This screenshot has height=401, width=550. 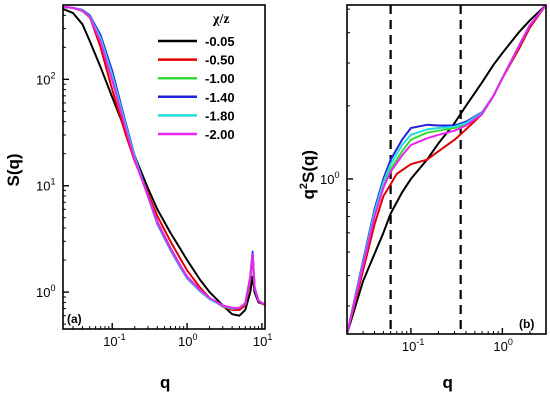 What do you see at coordinates (220, 134) in the screenshot?
I see `legend-label: -2.00` at bounding box center [220, 134].